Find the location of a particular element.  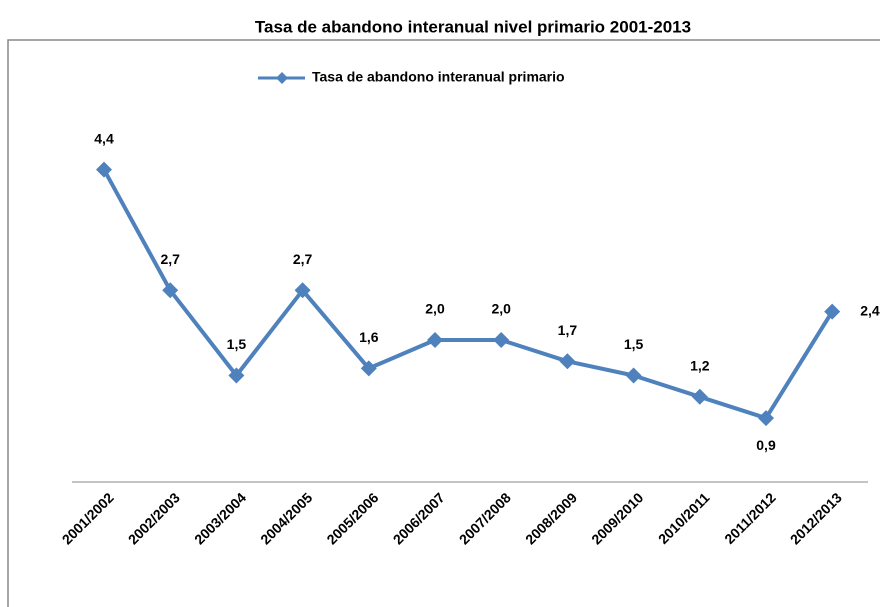

legend-marker is located at coordinates (282, 78).